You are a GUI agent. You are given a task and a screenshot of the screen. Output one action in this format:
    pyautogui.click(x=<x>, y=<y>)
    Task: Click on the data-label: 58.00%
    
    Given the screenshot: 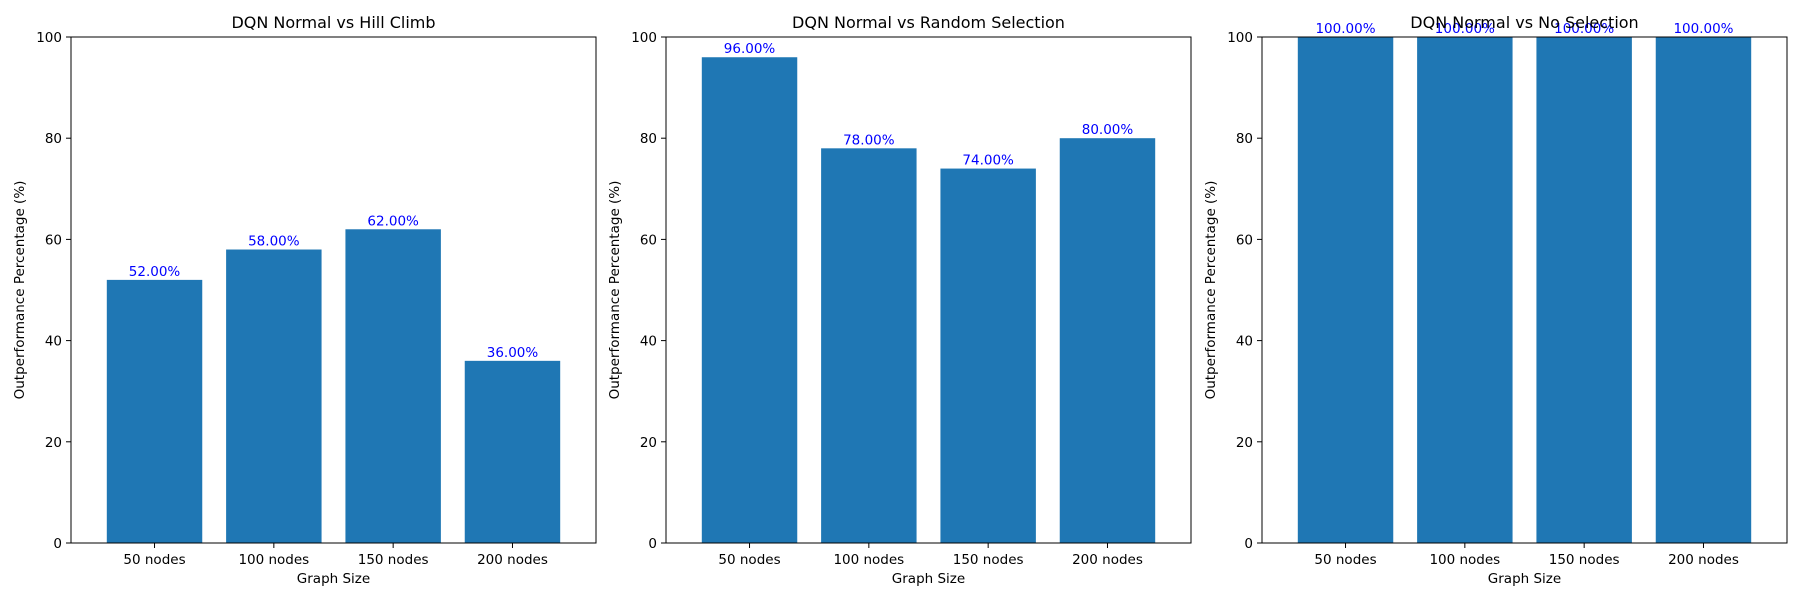 What is the action you would take?
    pyautogui.click(x=274, y=242)
    